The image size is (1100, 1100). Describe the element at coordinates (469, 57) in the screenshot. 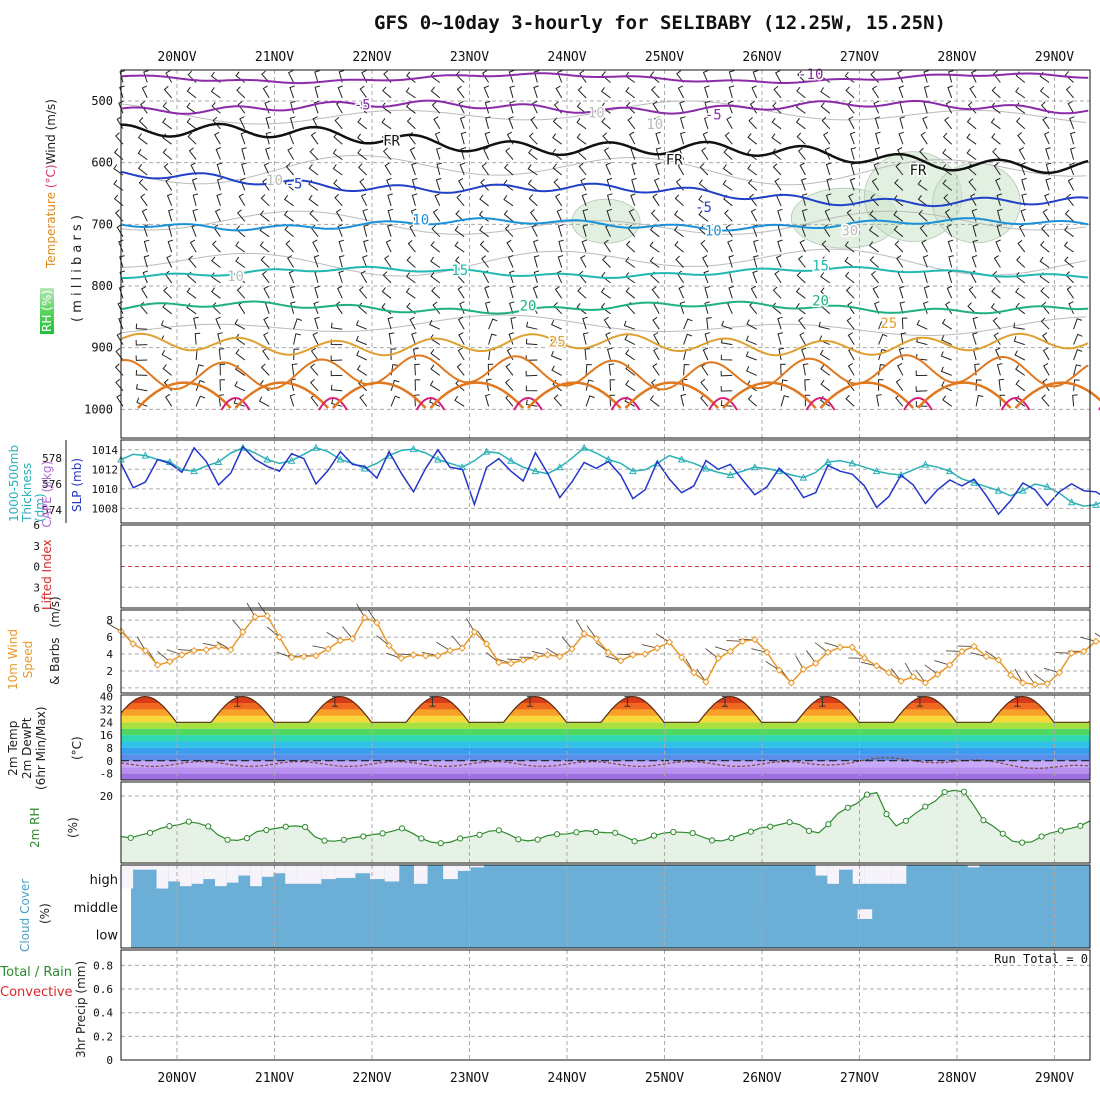

I see `top-day-label-3: 23NOV` at that location.